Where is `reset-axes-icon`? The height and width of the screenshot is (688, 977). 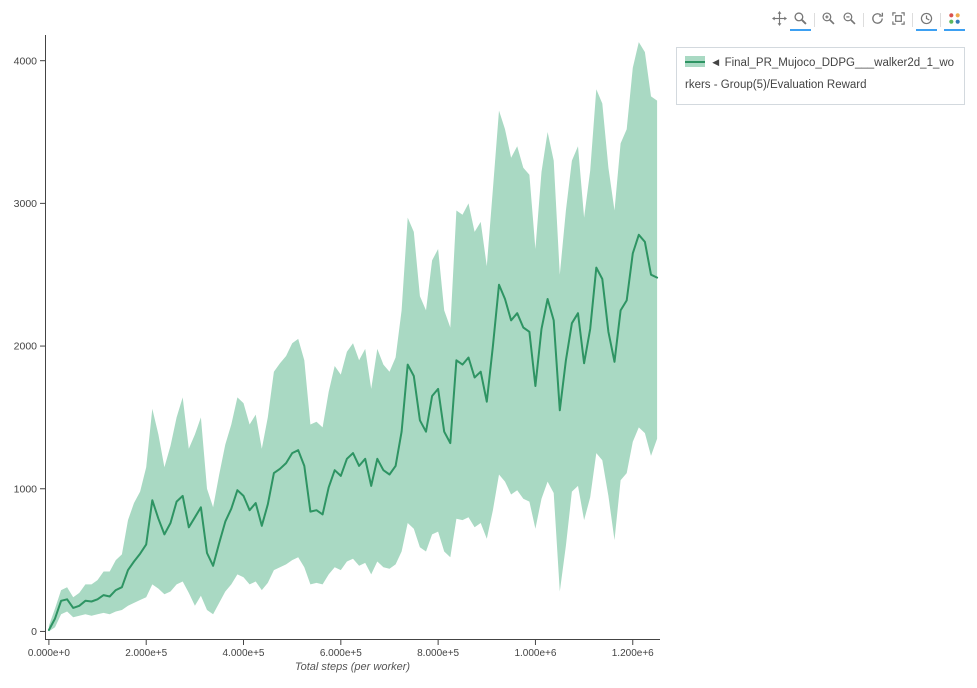
reset-axes-icon is located at coordinates (898, 18).